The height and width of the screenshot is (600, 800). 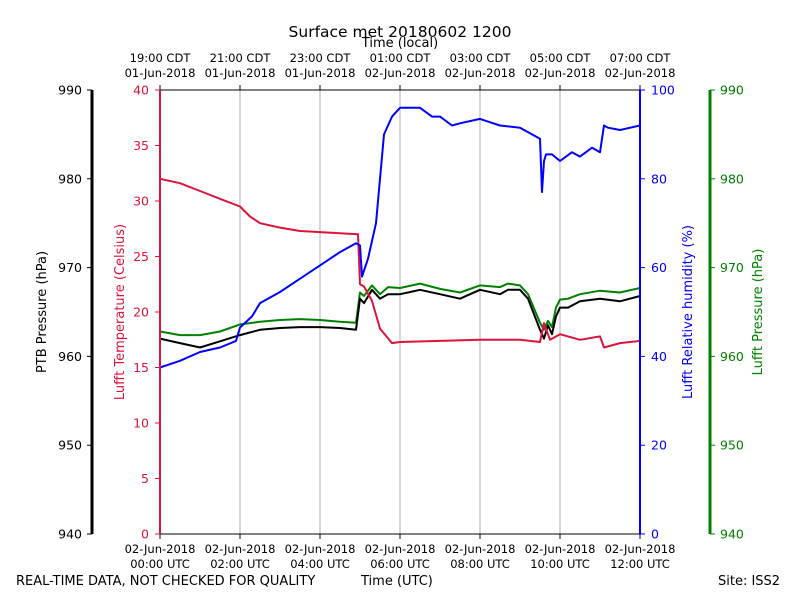 What do you see at coordinates (70, 178) in the screenshot?
I see `ptb-tick-label: 980` at bounding box center [70, 178].